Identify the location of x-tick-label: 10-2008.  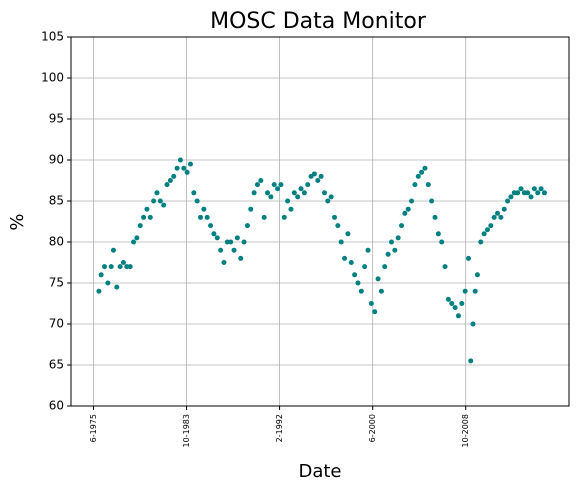
(465, 430).